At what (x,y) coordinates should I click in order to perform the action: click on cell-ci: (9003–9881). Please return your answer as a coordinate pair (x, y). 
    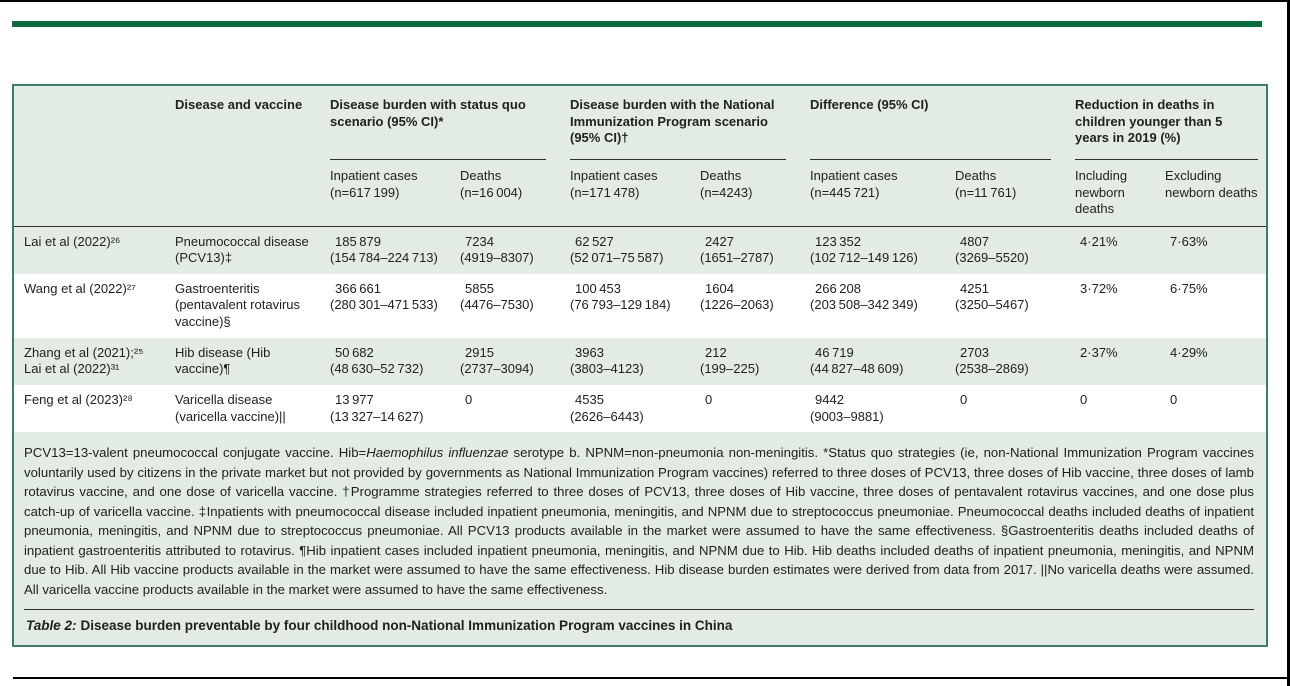
    Looking at the image, I should click on (847, 416).